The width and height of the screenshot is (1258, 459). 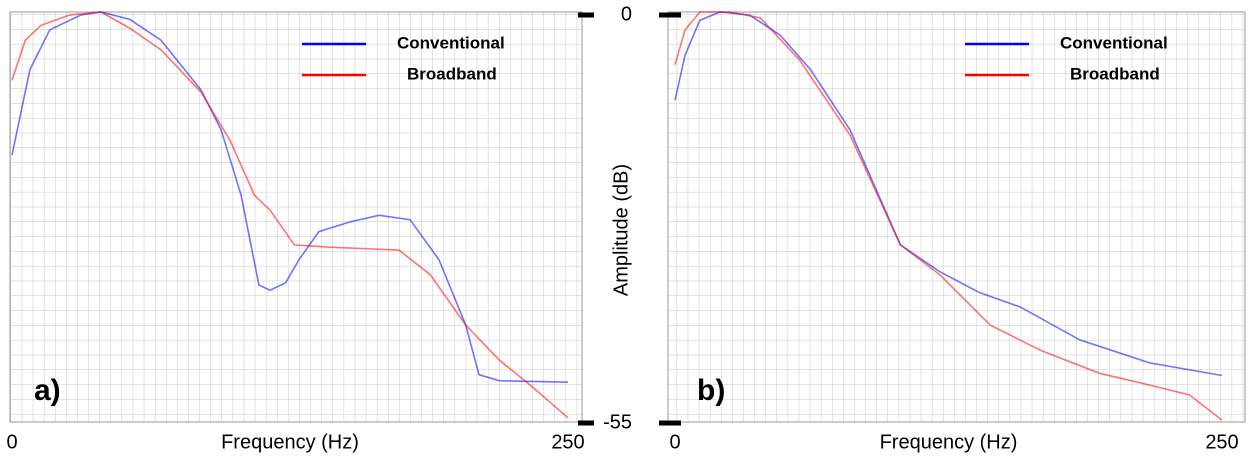 What do you see at coordinates (621, 230) in the screenshot?
I see `y-axis-label: Amplitude (dB)` at bounding box center [621, 230].